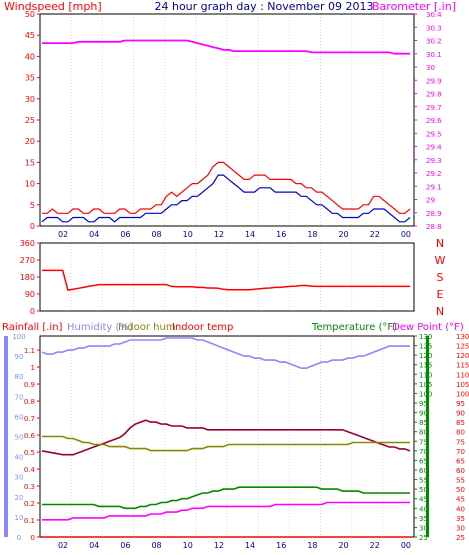 This screenshot has width=469, height=555. What do you see at coordinates (19, 438) in the screenshot?
I see `humidity-tick-label: 50` at bounding box center [19, 438].